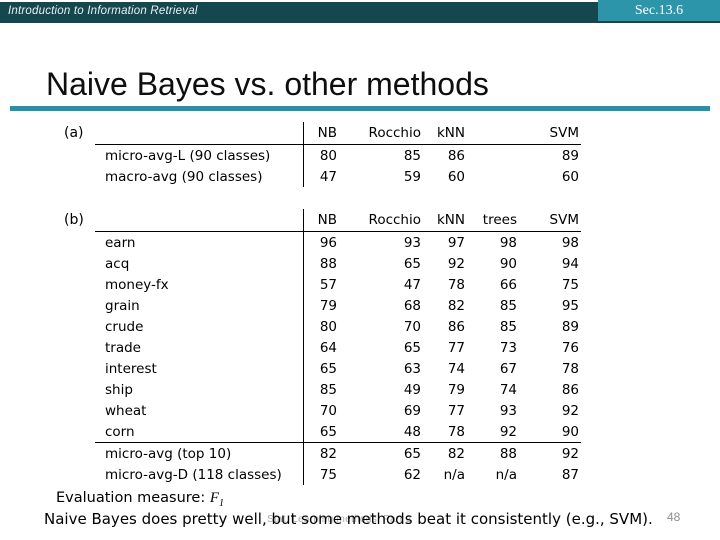 The height and width of the screenshot is (540, 720). Describe the element at coordinates (570, 305) in the screenshot. I see `cell-value: 95` at that location.